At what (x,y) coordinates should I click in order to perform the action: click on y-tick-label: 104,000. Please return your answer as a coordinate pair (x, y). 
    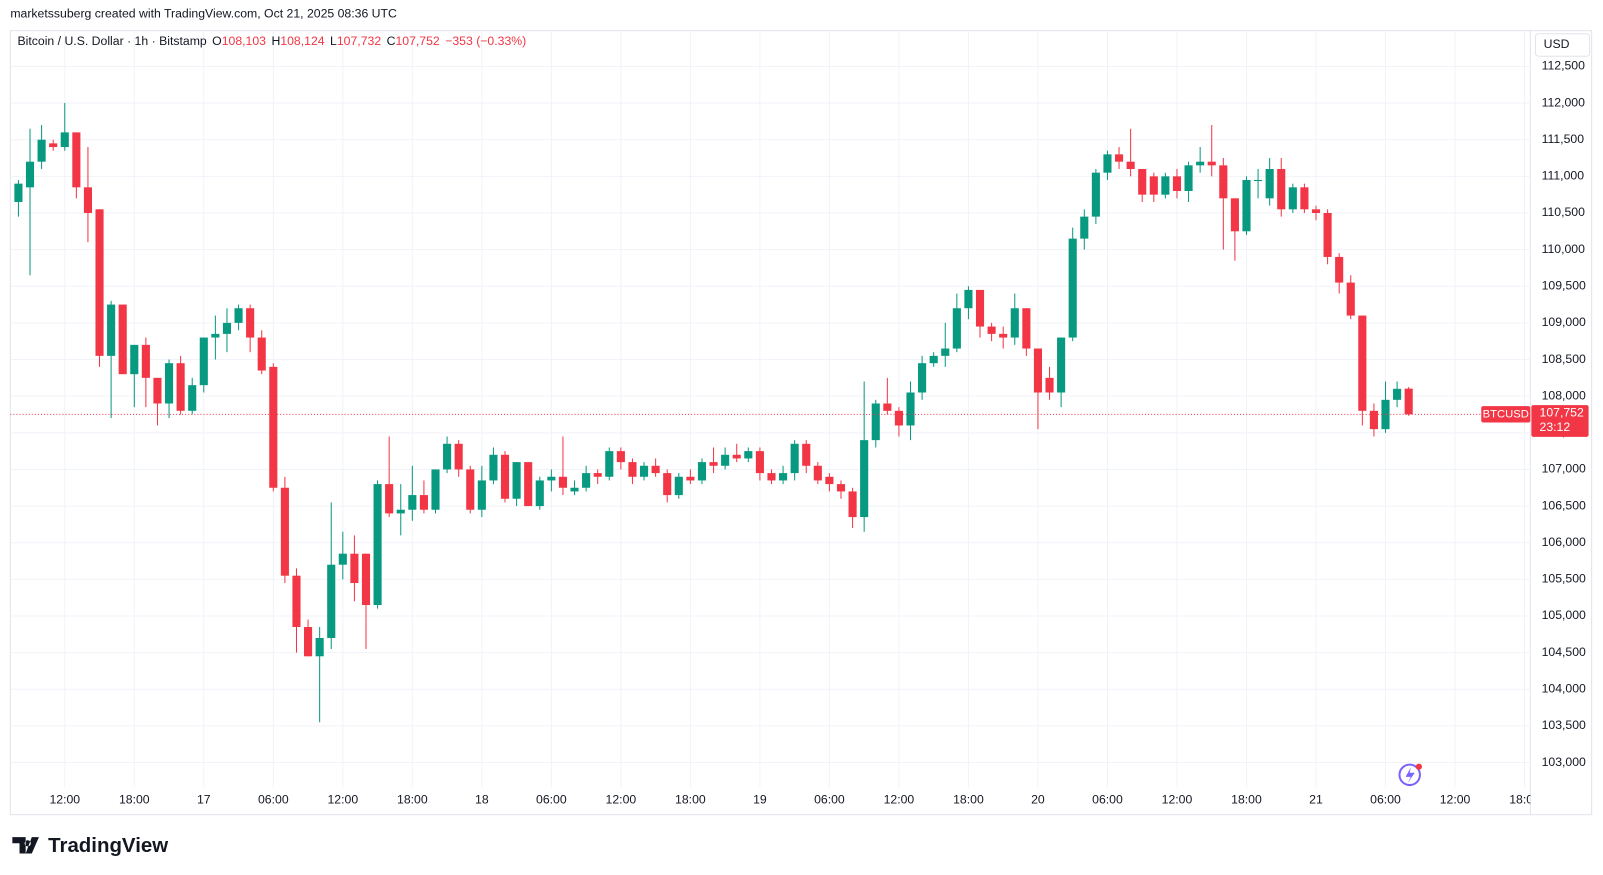
    Looking at the image, I should click on (1564, 689).